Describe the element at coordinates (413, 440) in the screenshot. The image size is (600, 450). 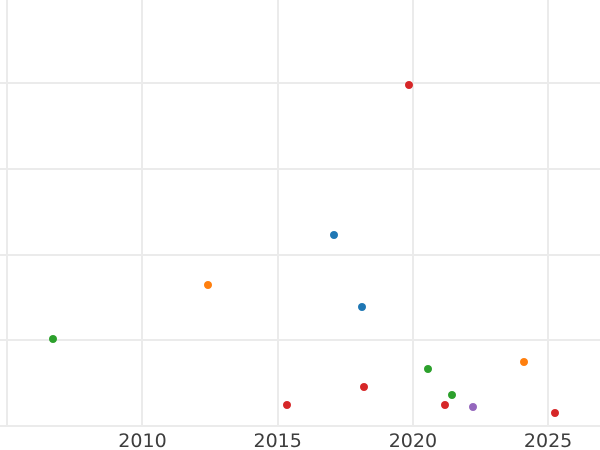
I see `x-tick-label: 2020` at that location.